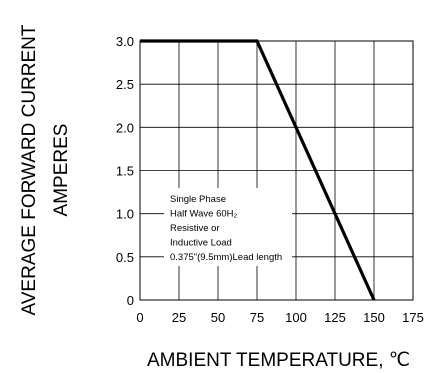 The height and width of the screenshot is (373, 447). Describe the element at coordinates (130, 300) in the screenshot. I see `y-tick-label: 0` at that location.